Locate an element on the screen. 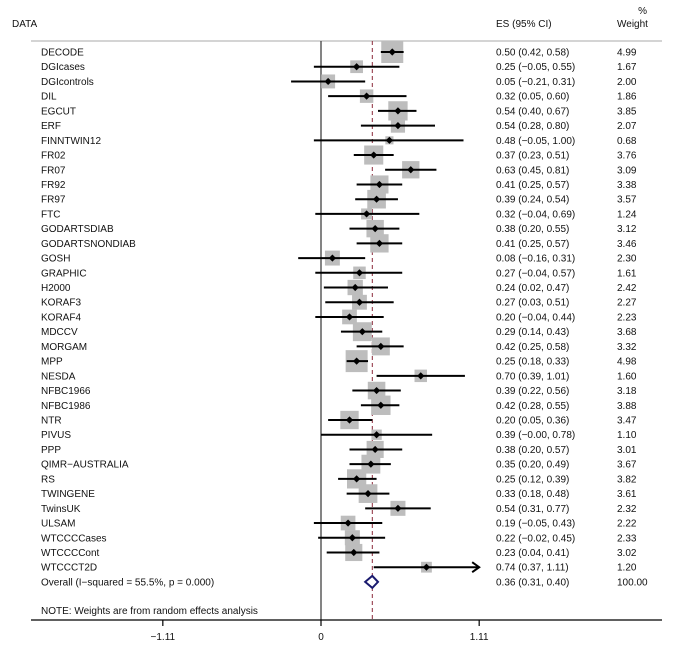  x-tick-label: 1.11 is located at coordinates (479, 637).